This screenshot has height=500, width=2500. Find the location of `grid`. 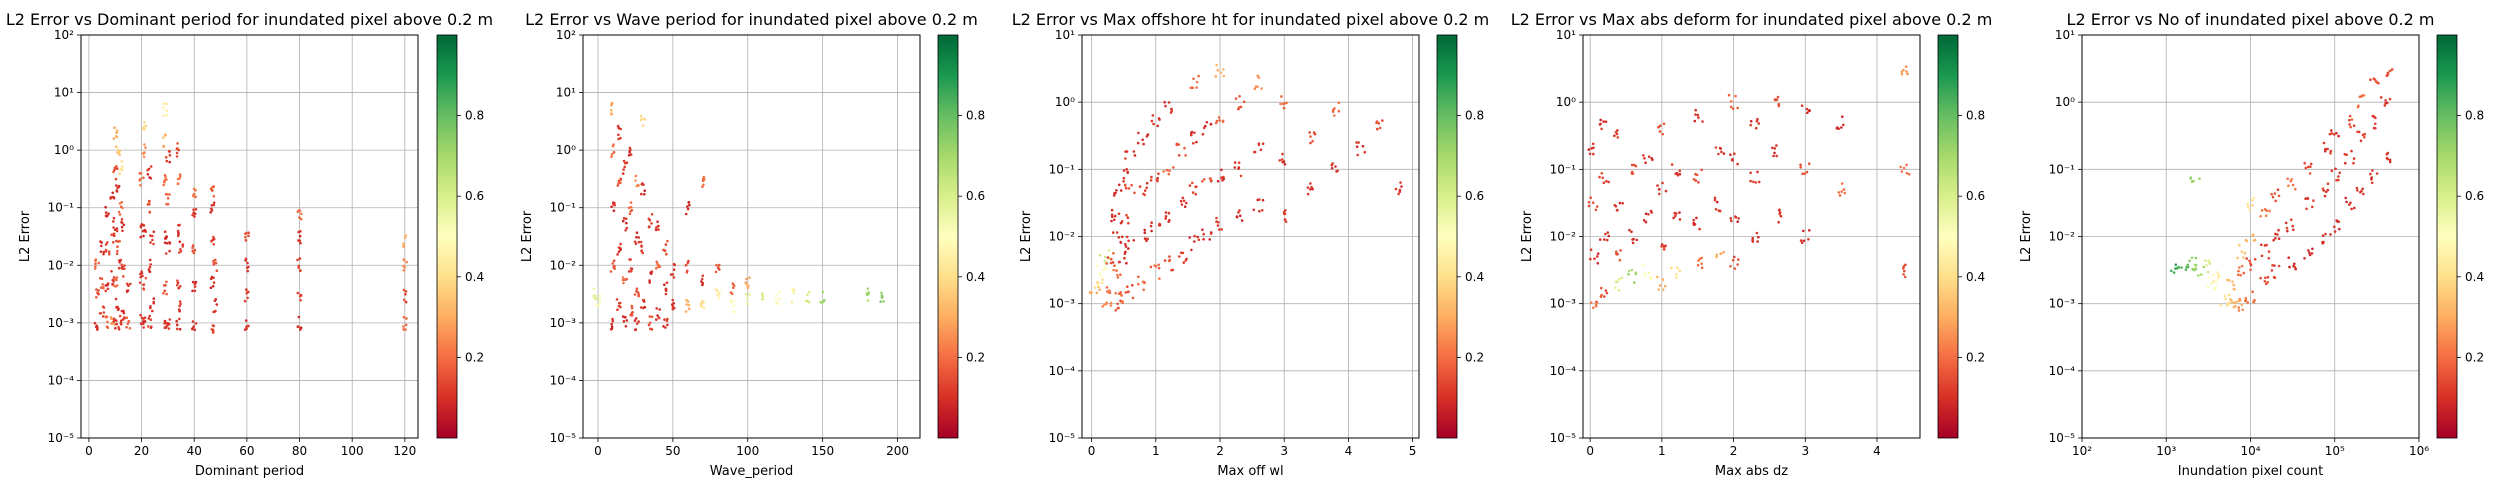

grid is located at coordinates (1751, 236).